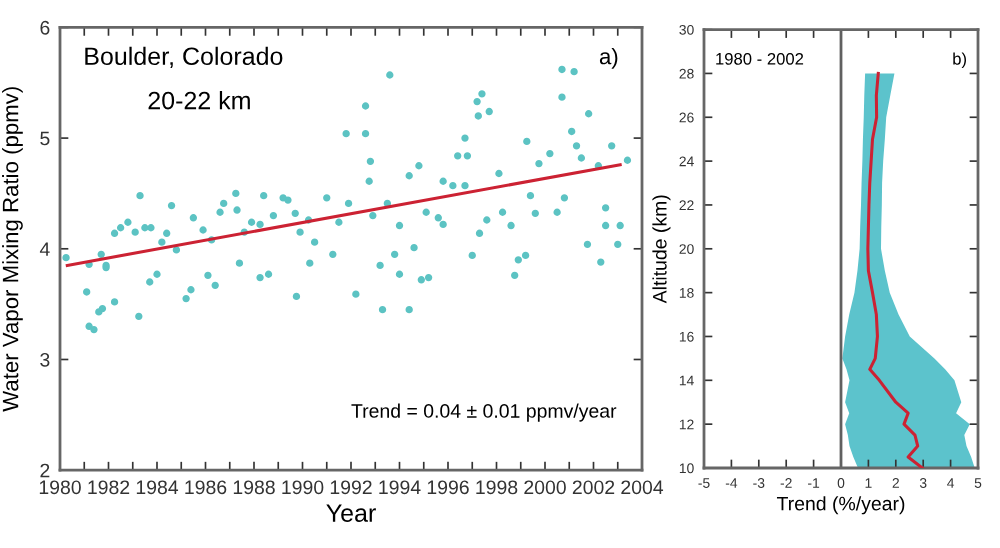 The image size is (1000, 548). Describe the element at coordinates (44, 249) in the screenshot. I see `y-tick-label: 4` at that location.